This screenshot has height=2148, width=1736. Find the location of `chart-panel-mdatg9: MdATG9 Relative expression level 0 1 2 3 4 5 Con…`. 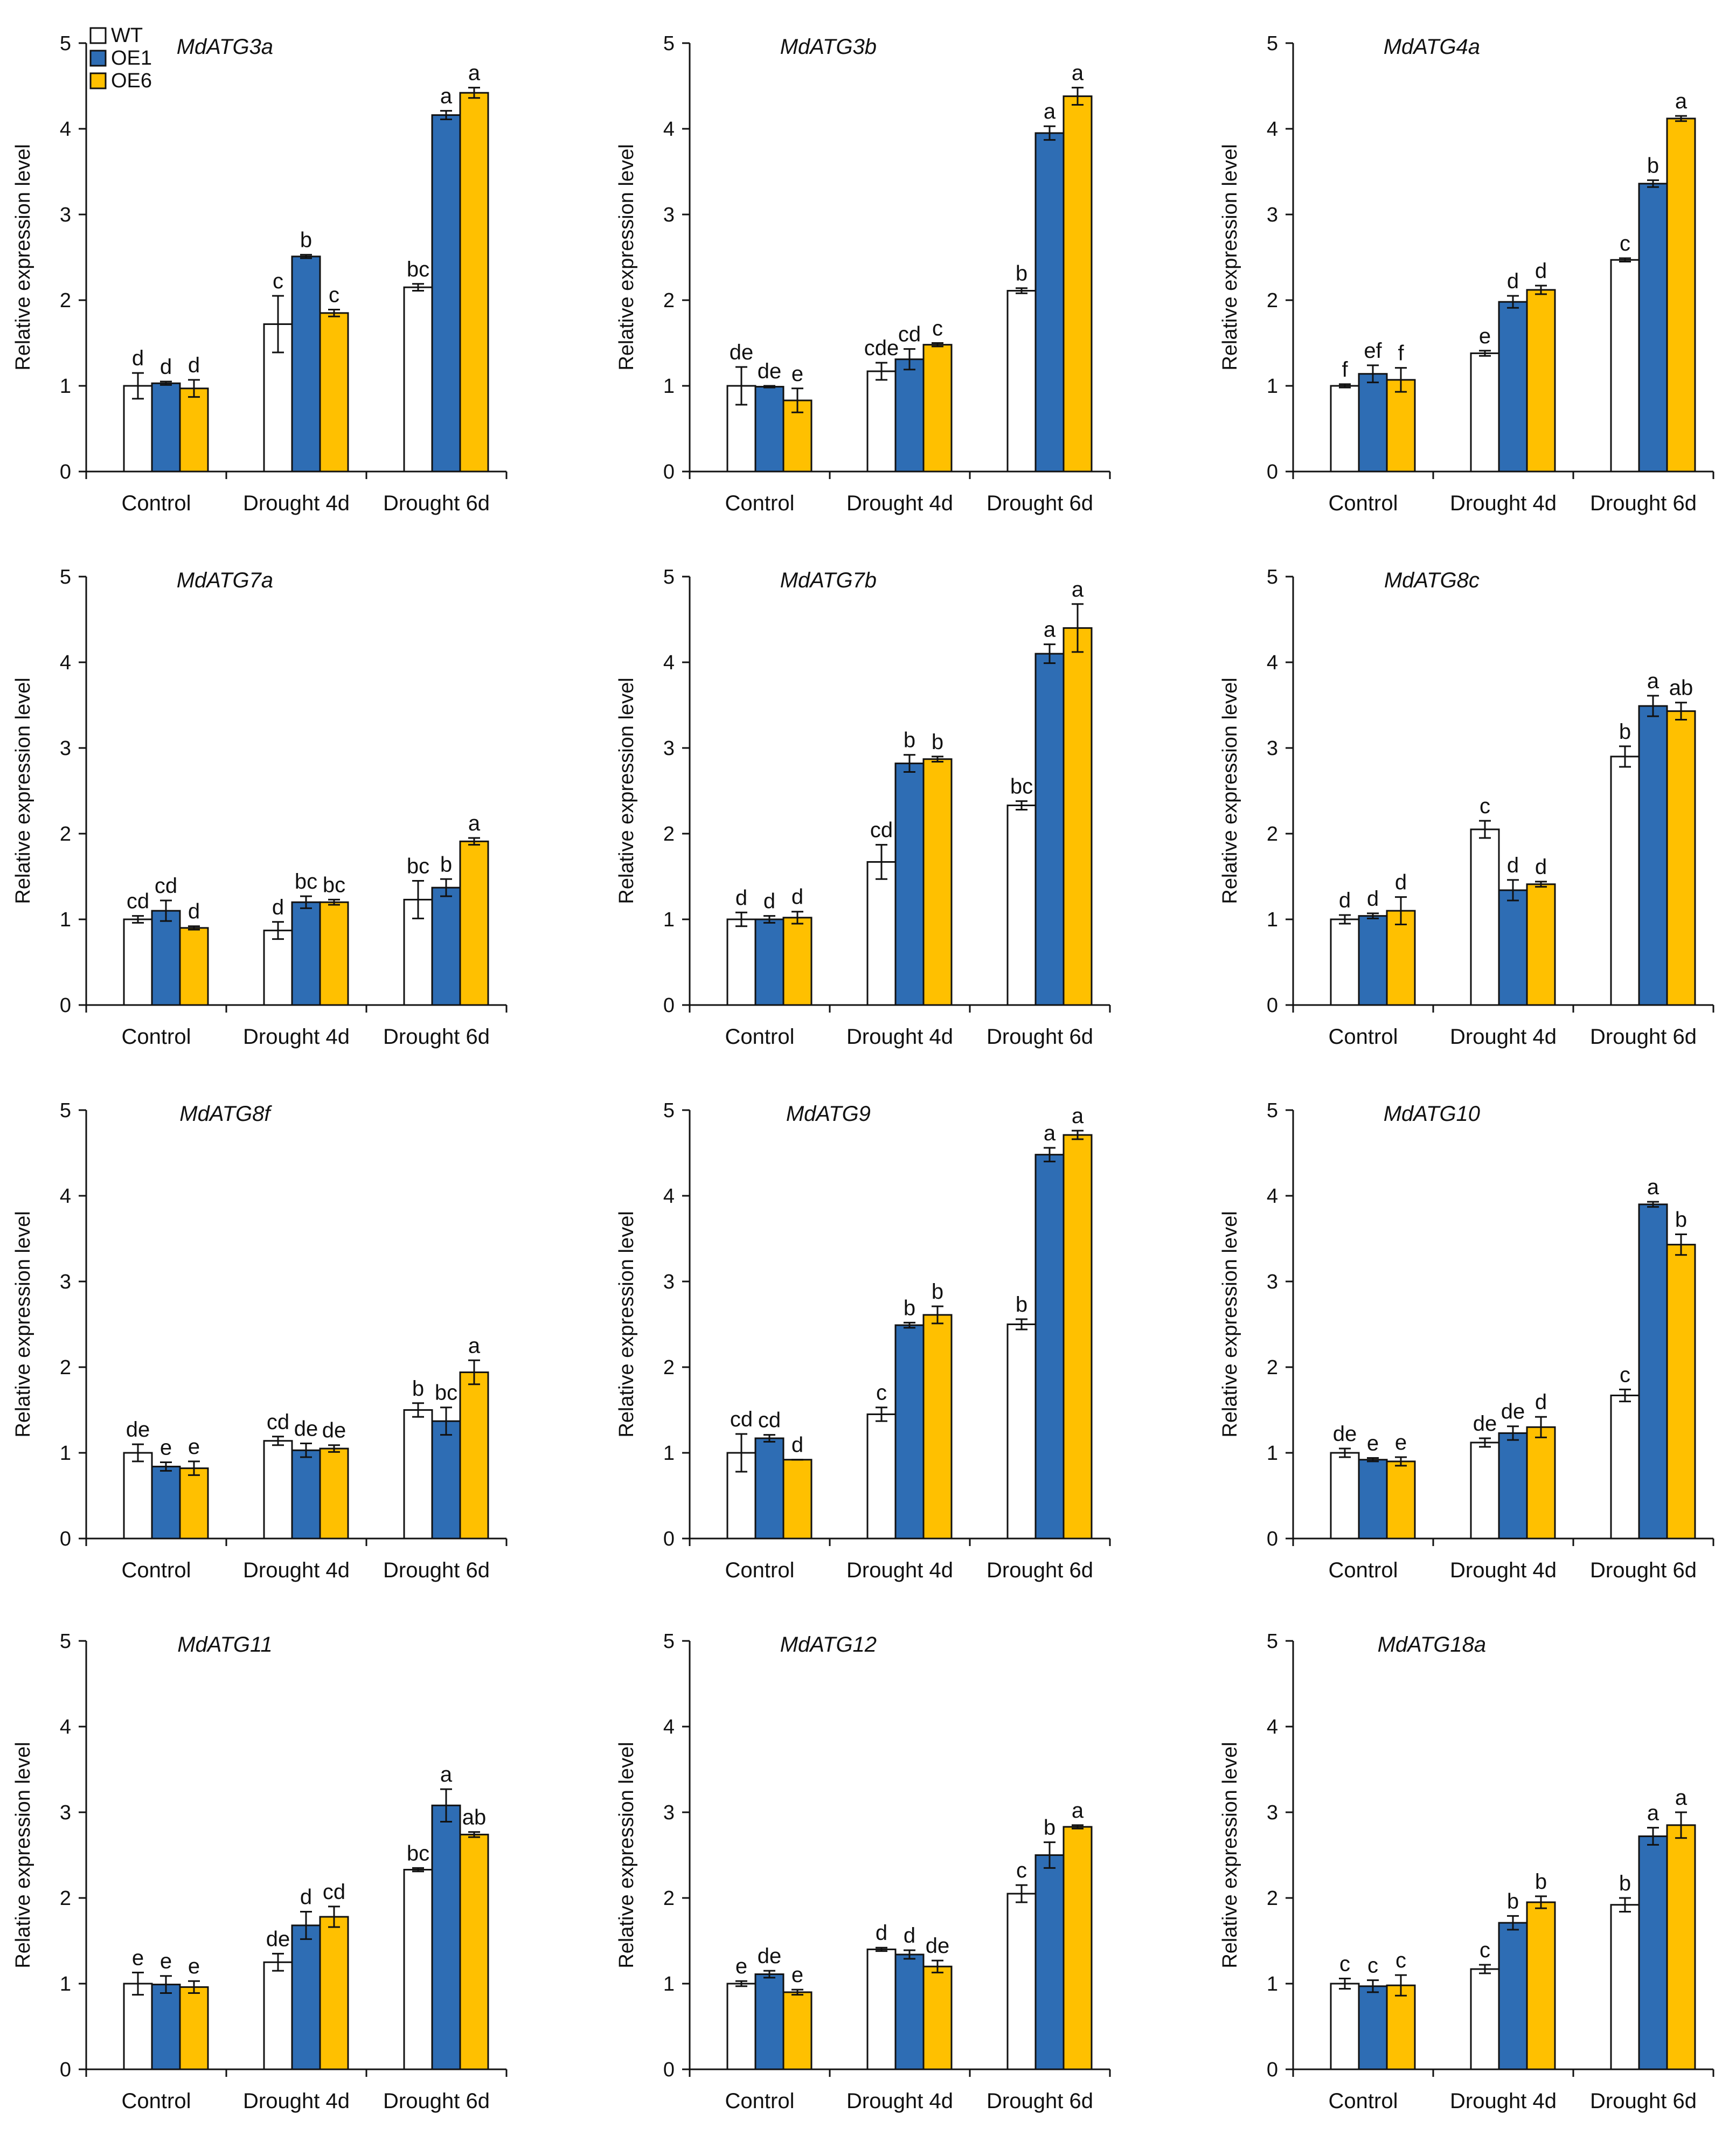

chart-panel-mdatg9: MdATG9 Relative expression level 0 1 2 3 4 5 Con… is located at coordinates (863, 1340).